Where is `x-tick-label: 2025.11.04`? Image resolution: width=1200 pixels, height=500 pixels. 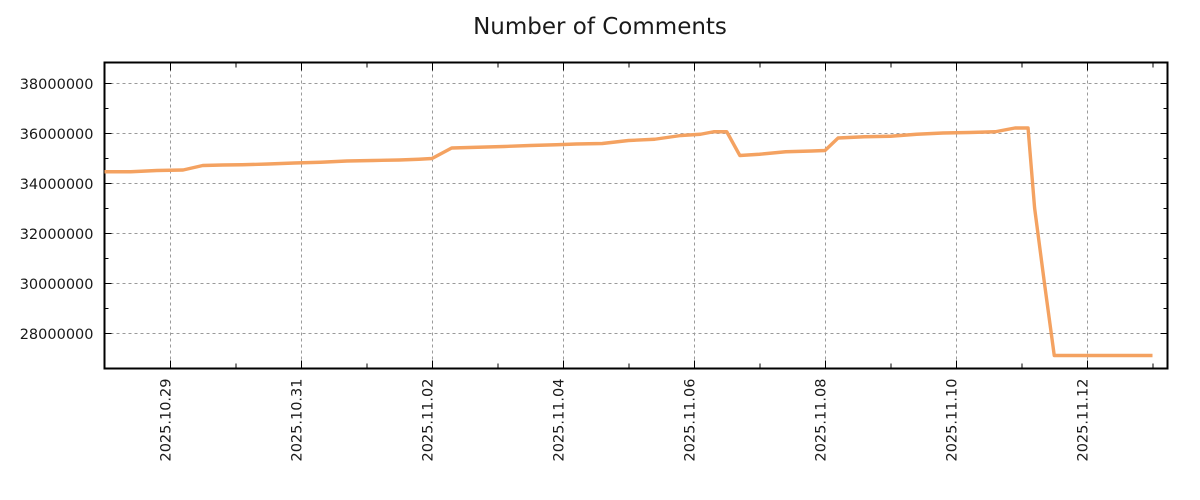 x-tick-label: 2025.11.04 is located at coordinates (560, 420).